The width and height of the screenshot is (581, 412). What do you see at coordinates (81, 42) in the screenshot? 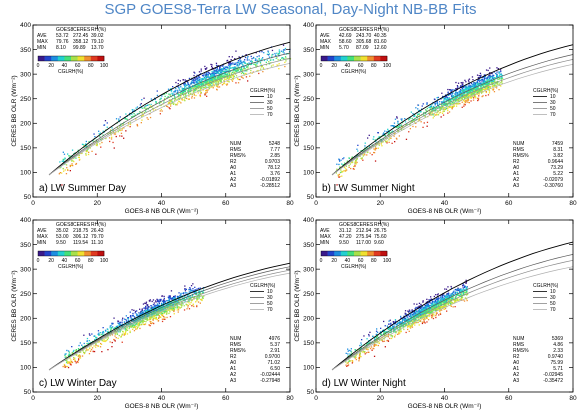
I see `stats-value: 358.12` at bounding box center [81, 42].